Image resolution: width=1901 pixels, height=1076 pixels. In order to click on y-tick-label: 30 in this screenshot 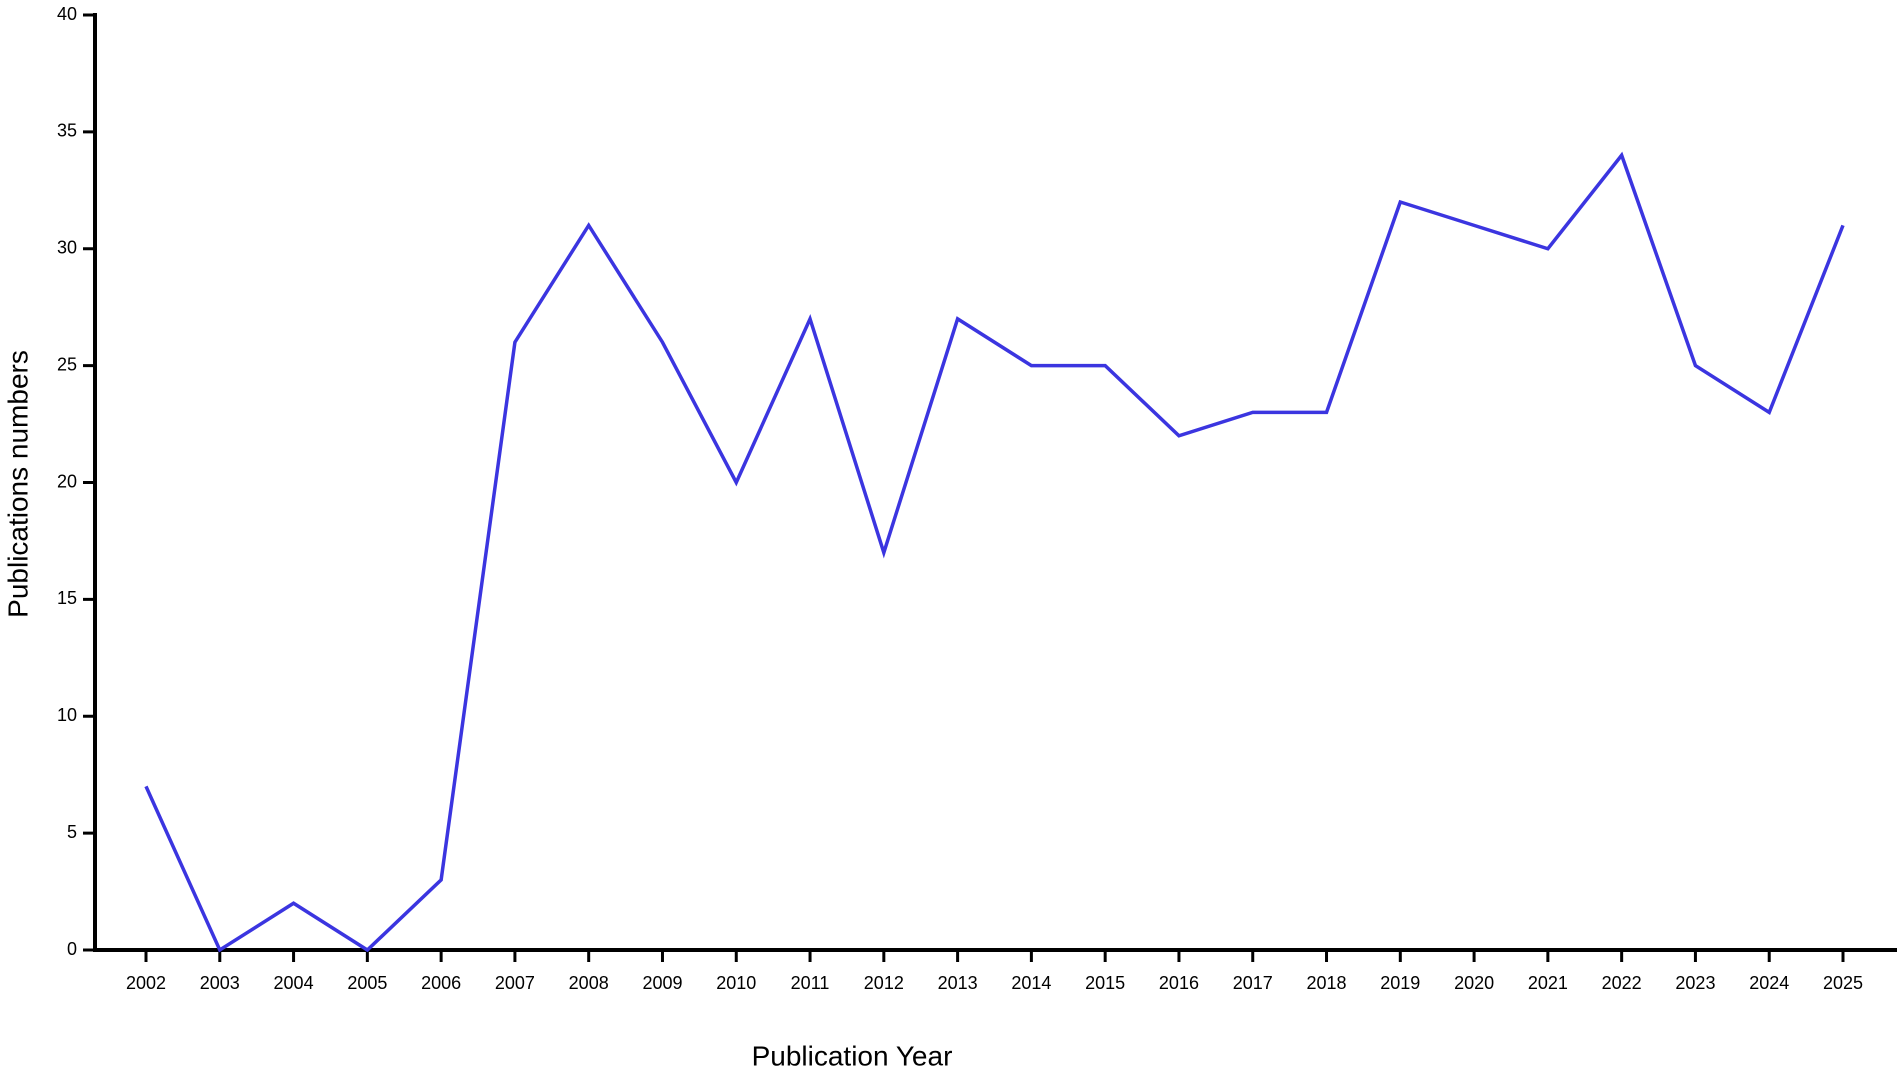, I will do `click(67, 248)`.